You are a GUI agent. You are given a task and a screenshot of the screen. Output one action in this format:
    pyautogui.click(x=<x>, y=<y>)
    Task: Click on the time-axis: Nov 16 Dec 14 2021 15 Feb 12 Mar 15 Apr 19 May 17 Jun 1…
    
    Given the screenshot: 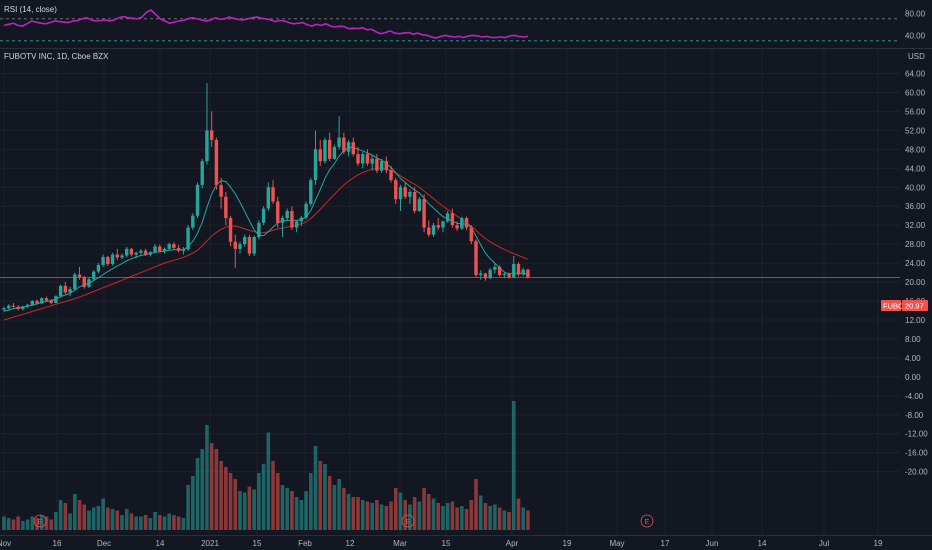 What is the action you would take?
    pyautogui.click(x=466, y=542)
    